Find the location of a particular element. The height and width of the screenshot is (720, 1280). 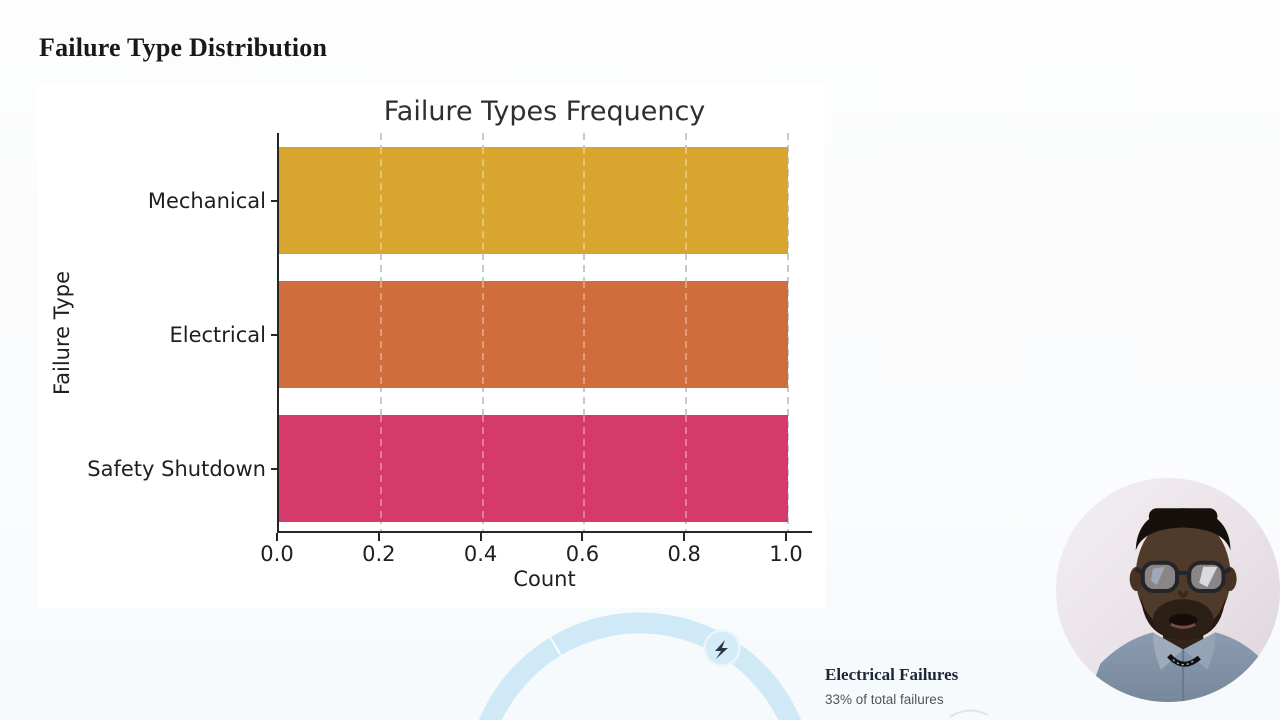

ring-arc is located at coordinates (640, 666).